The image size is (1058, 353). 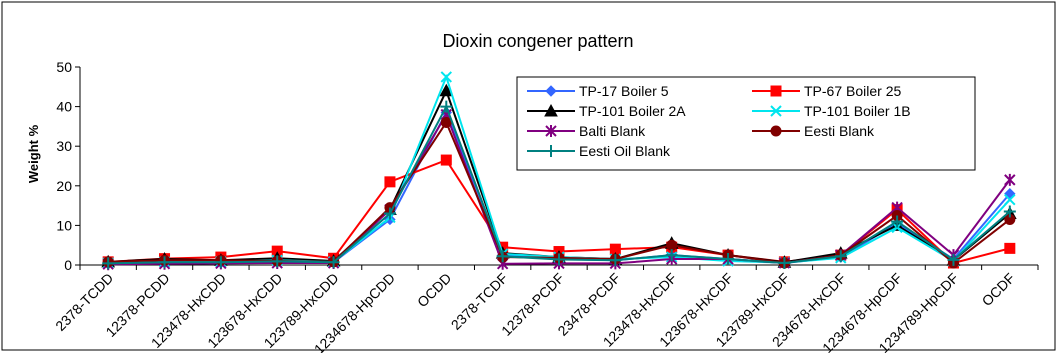 I want to click on y-tick-label: 40, so click(x=64, y=107).